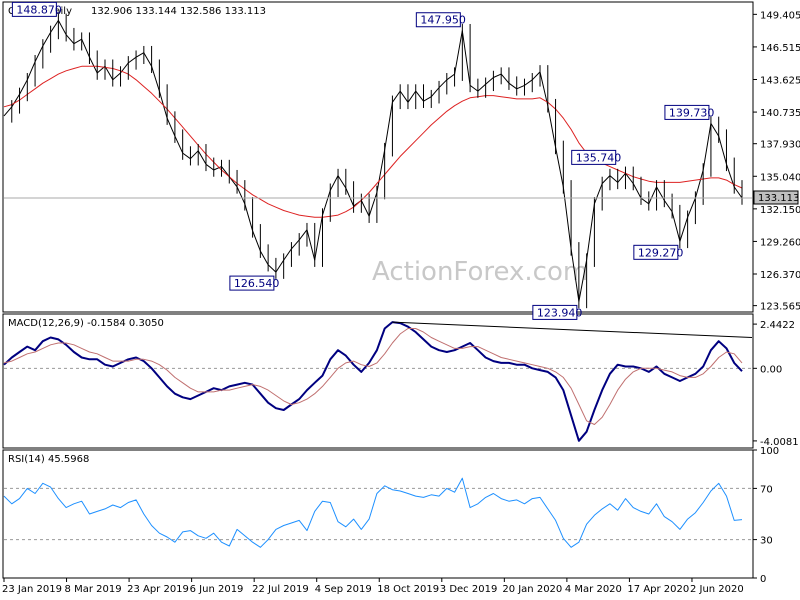  I want to click on annotation-label: 135.740, so click(599, 157).